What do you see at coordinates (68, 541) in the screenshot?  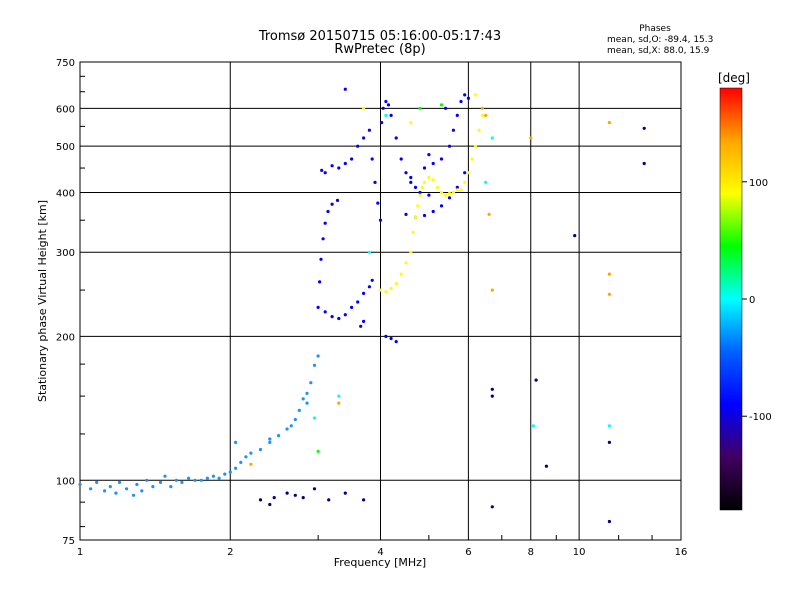 I see `y-tick-label: 75` at bounding box center [68, 541].